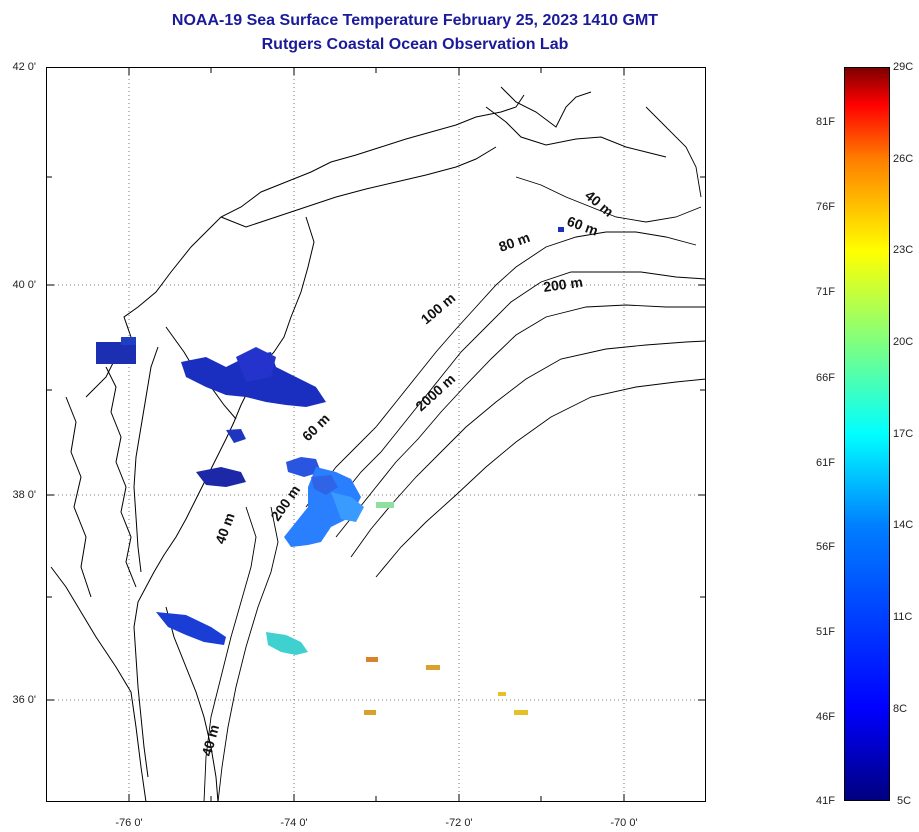 The height and width of the screenshot is (832, 919). Describe the element at coordinates (24, 700) in the screenshot. I see `lat-label-36: 36 0'` at that location.